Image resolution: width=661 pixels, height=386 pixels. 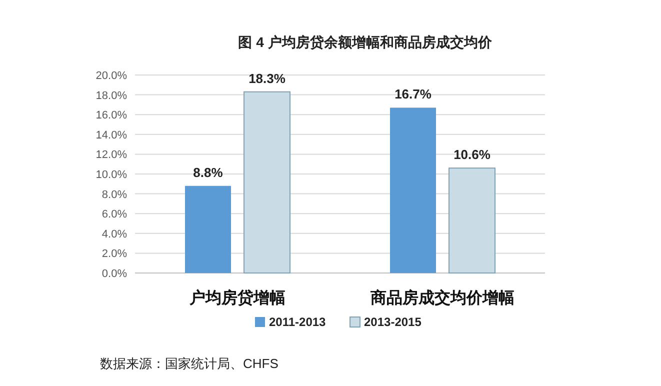 I want to click on chart-title: 图 4 户均房贷余额增幅和商品房成交均价, so click(x=365, y=42).